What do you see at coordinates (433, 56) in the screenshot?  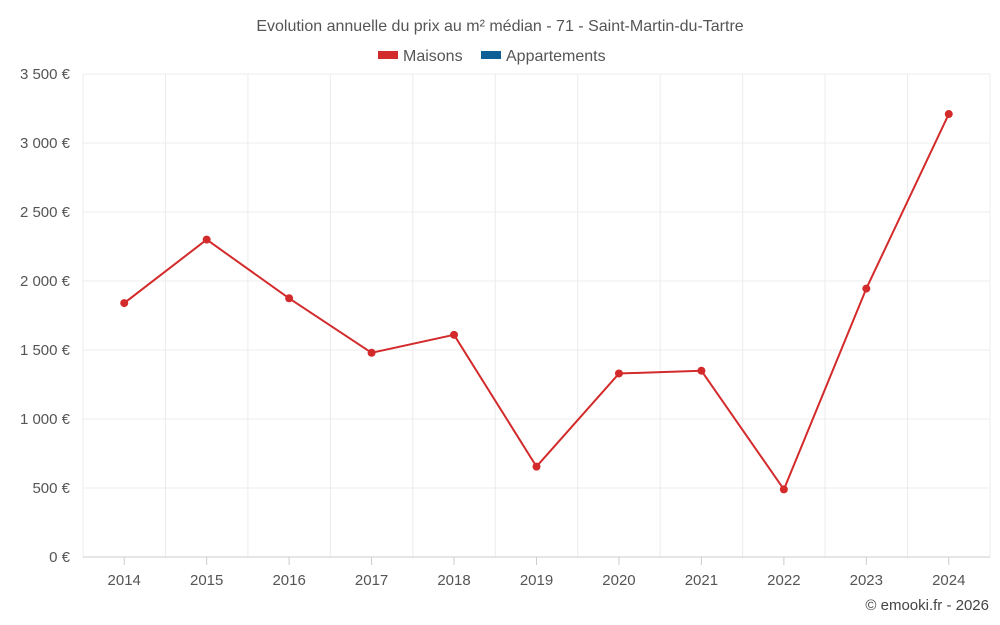 I see `legend-label-maisons: Maisons` at bounding box center [433, 56].